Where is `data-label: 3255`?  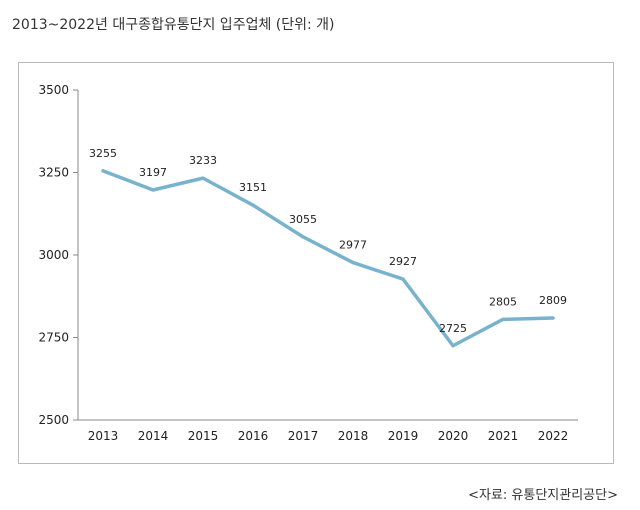
data-label: 3255 is located at coordinates (103, 153).